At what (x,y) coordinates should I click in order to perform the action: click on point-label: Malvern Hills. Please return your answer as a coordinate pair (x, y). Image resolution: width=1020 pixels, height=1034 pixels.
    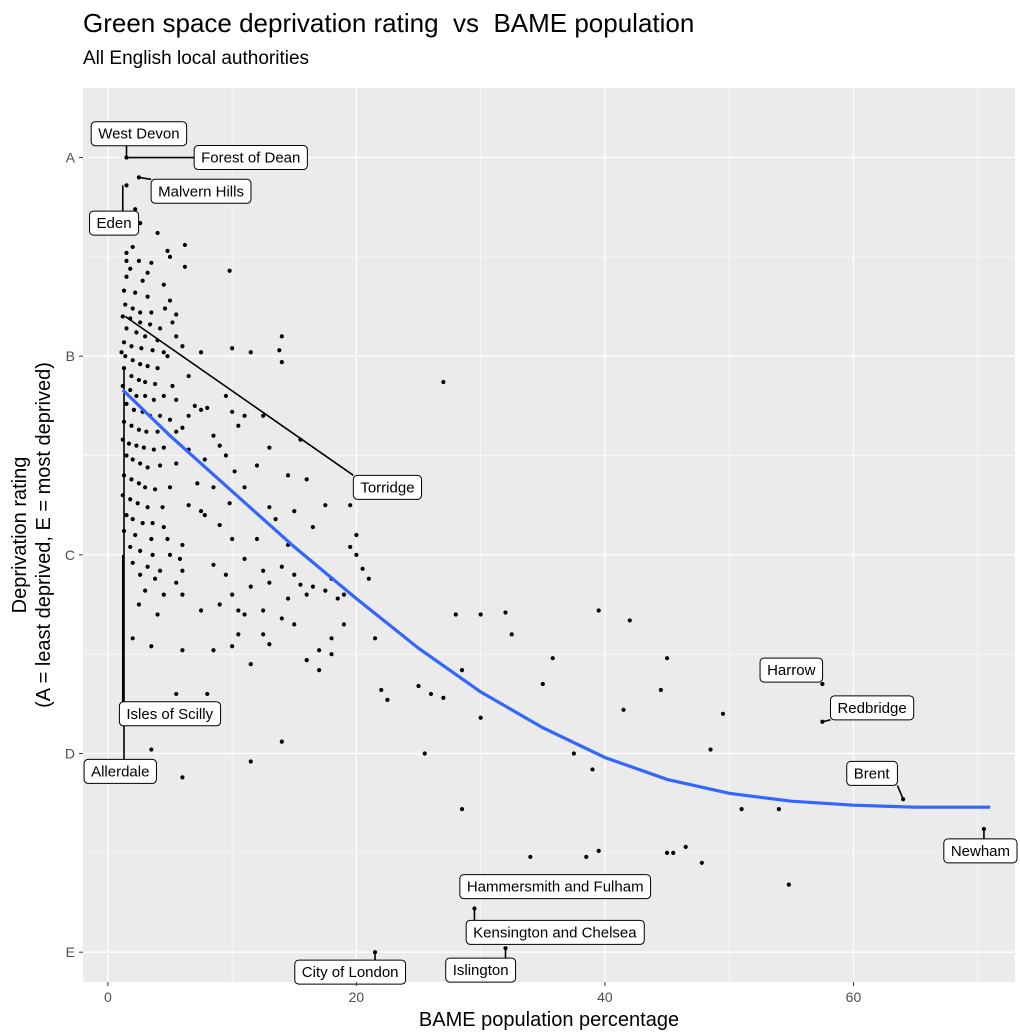
    Looking at the image, I should click on (201, 191).